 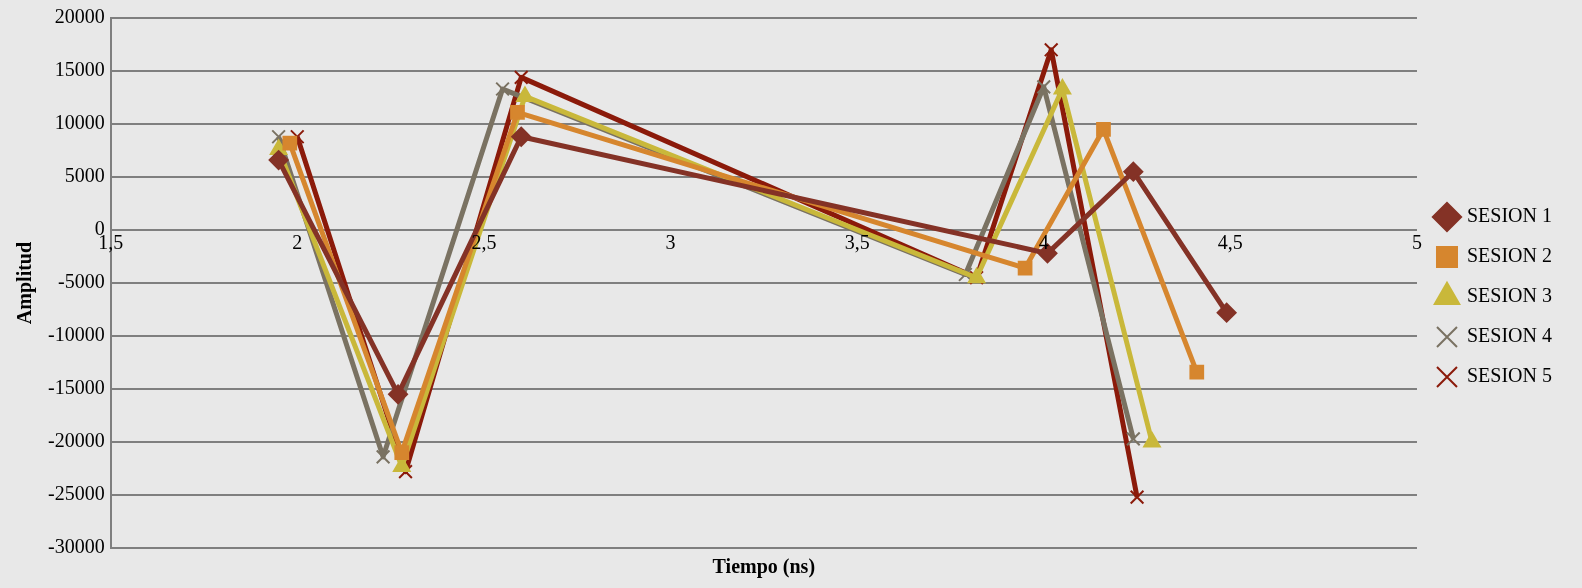 What do you see at coordinates (76, 546) in the screenshot?
I see `y-tick-label: -30000` at bounding box center [76, 546].